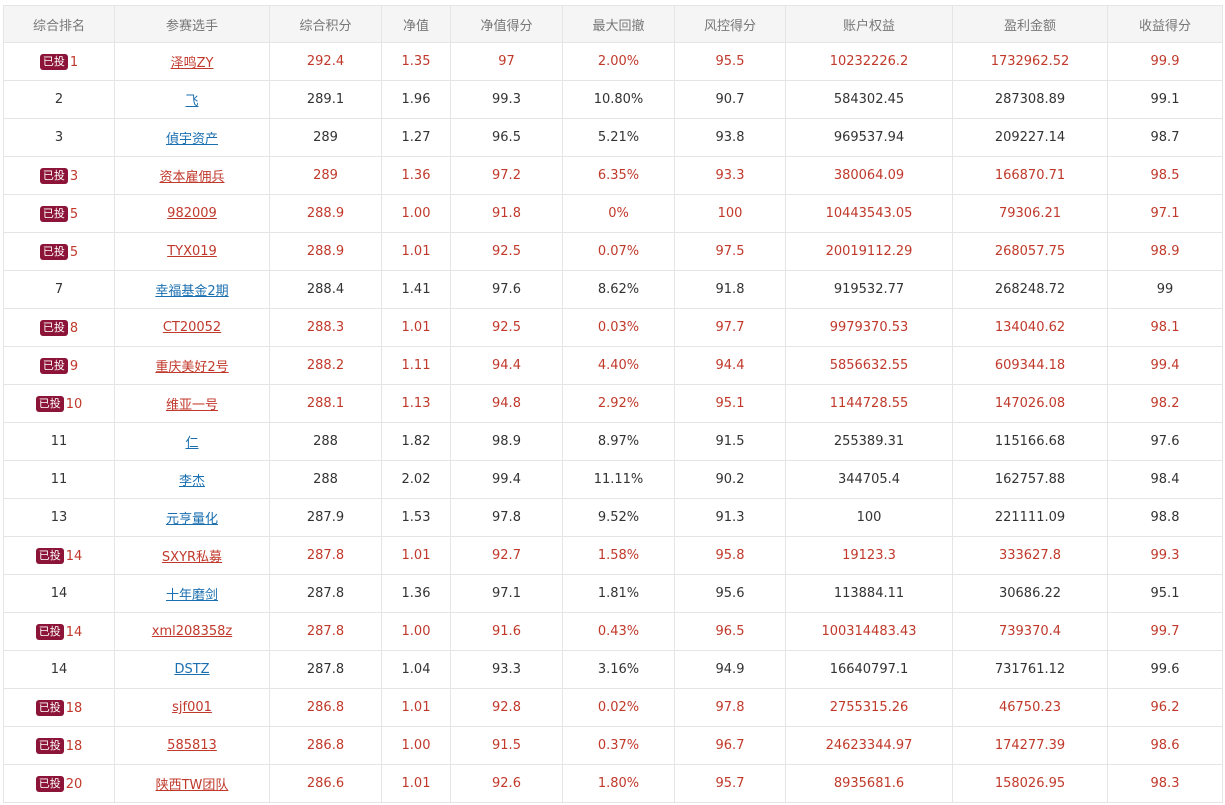 The width and height of the screenshot is (1225, 805). What do you see at coordinates (192, 745) in the screenshot?
I see `participant-link: 585813` at bounding box center [192, 745].